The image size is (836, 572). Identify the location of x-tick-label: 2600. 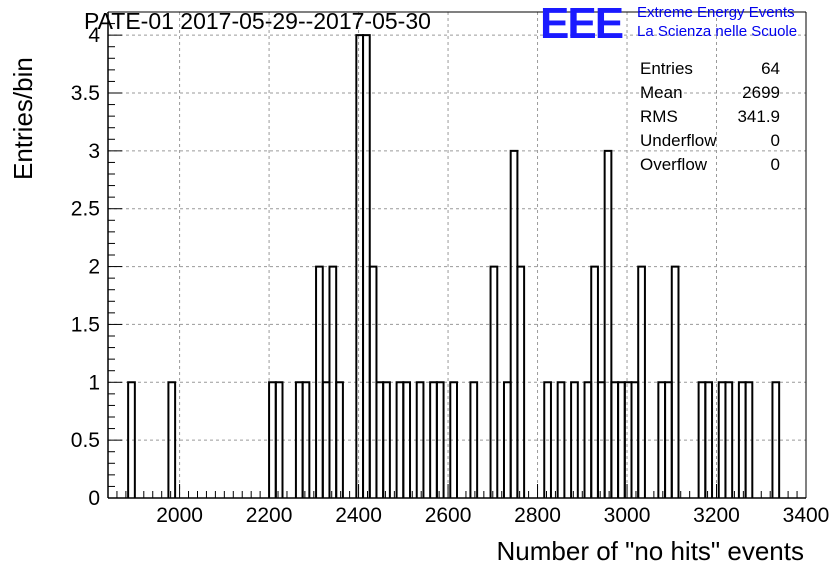
(448, 515).